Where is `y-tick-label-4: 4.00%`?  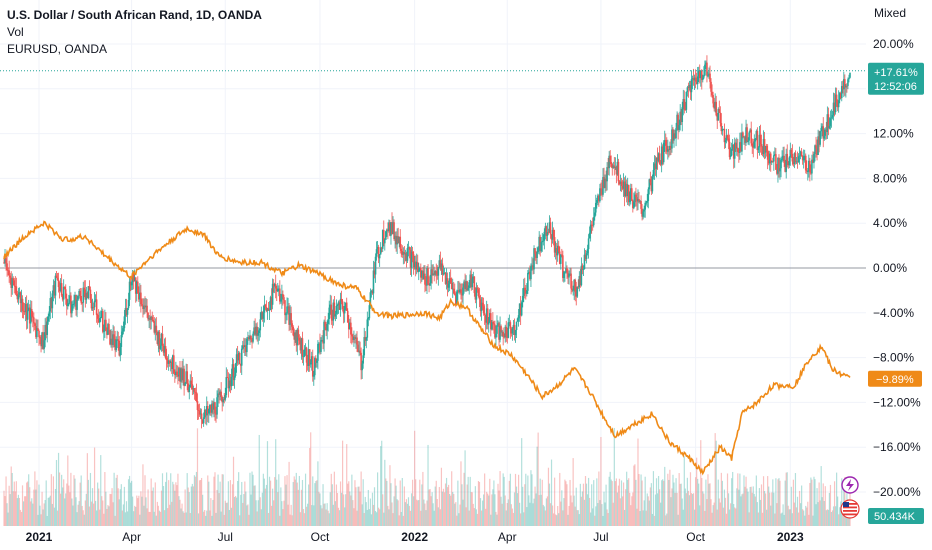 y-tick-label-4: 4.00% is located at coordinates (890, 223).